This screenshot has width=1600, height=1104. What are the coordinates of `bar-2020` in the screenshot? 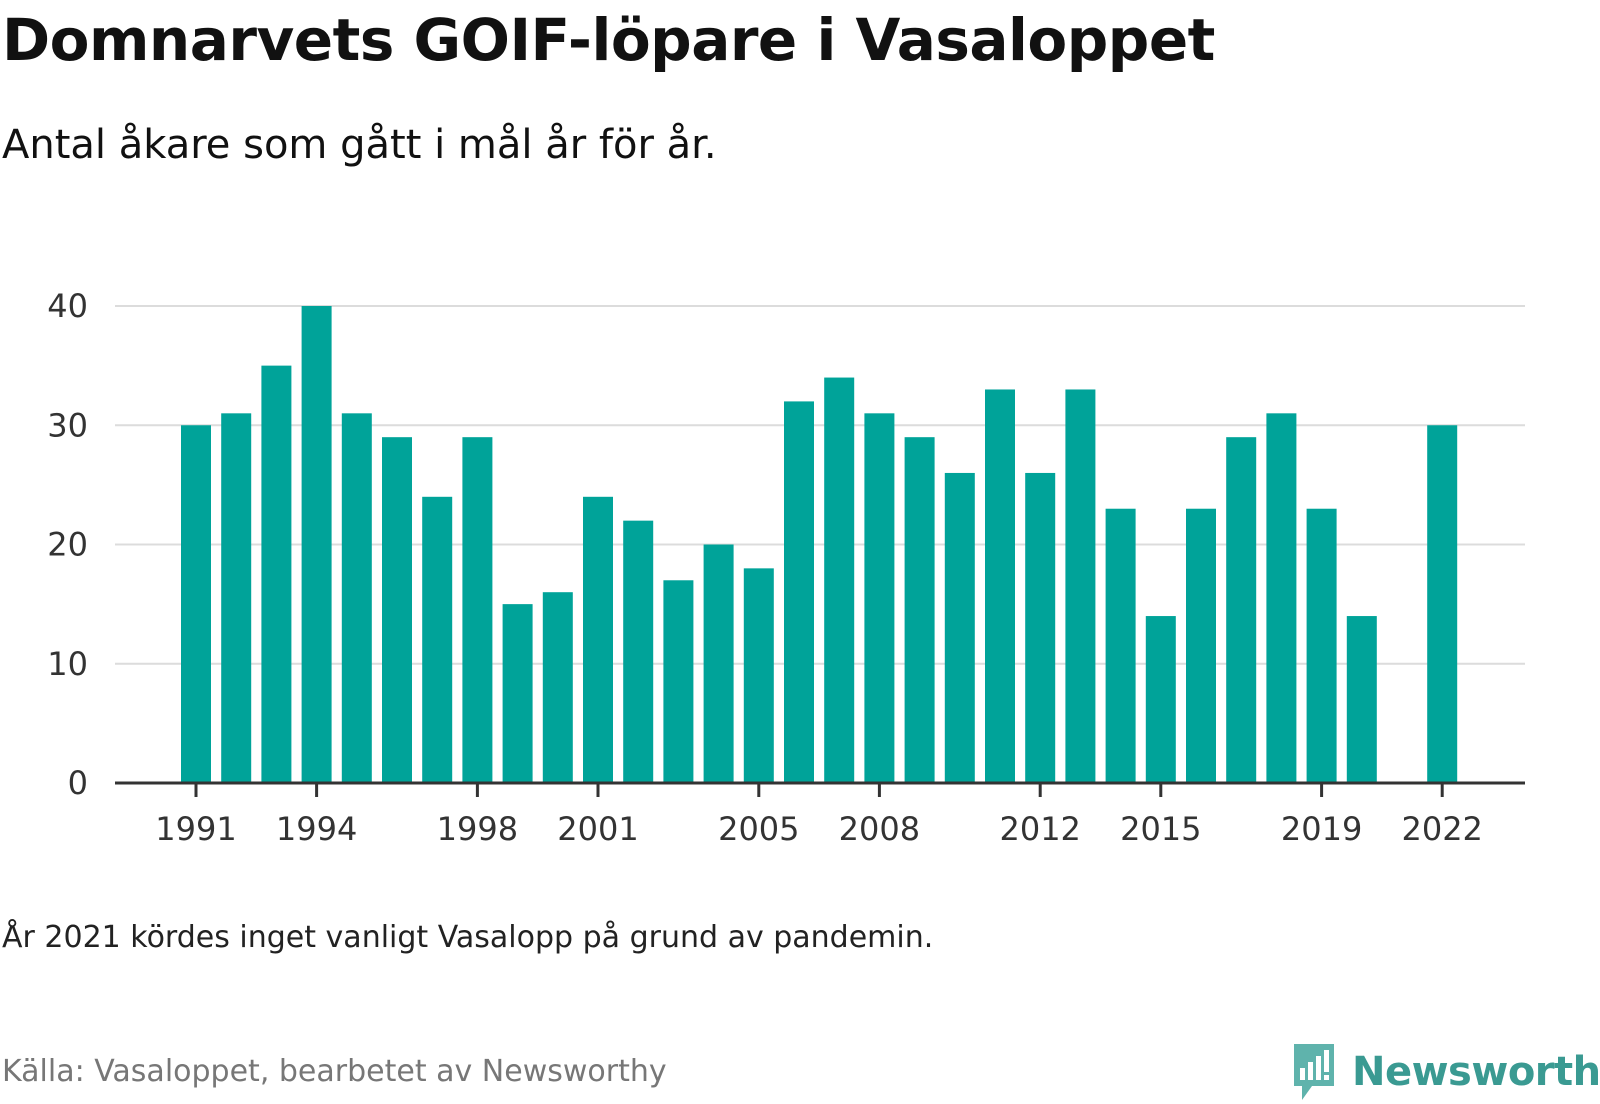 It's located at (1361, 699).